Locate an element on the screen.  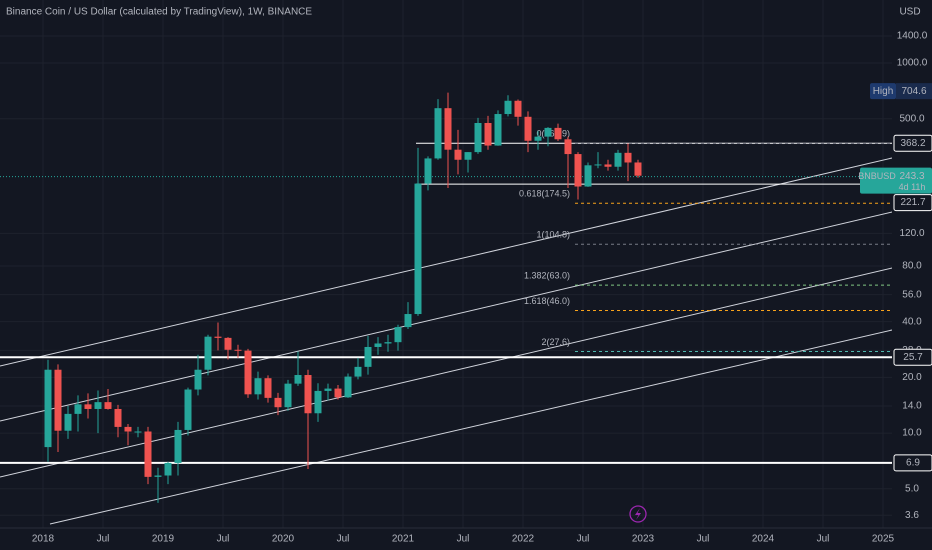
high-tag: High is located at coordinates (883, 91).